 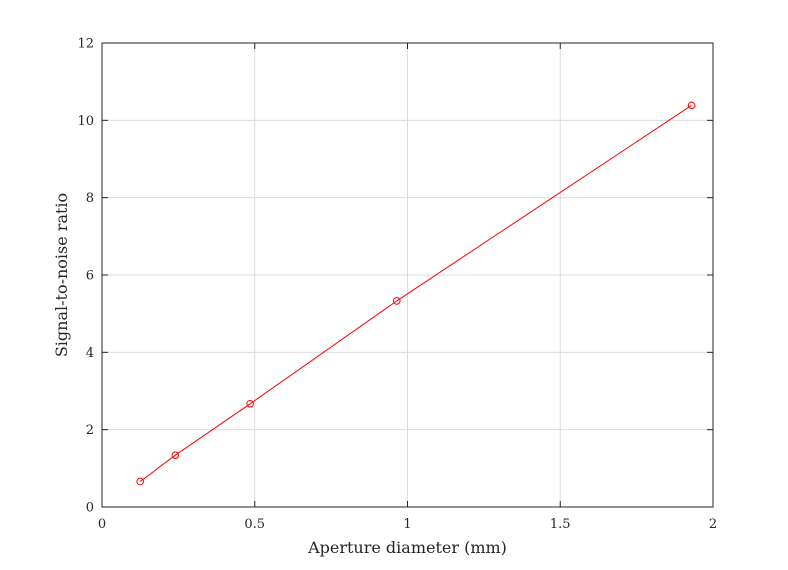 I want to click on y-tick-label: 8, so click(x=90, y=198).